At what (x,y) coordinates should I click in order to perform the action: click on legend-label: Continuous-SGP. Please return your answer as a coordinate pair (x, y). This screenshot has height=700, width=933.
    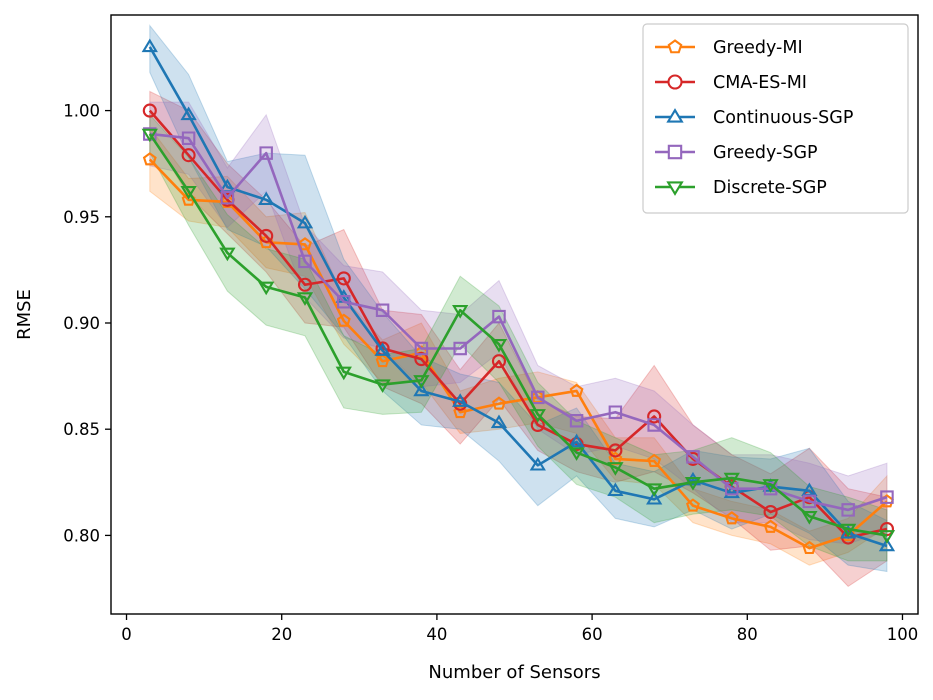
    Looking at the image, I should click on (783, 118).